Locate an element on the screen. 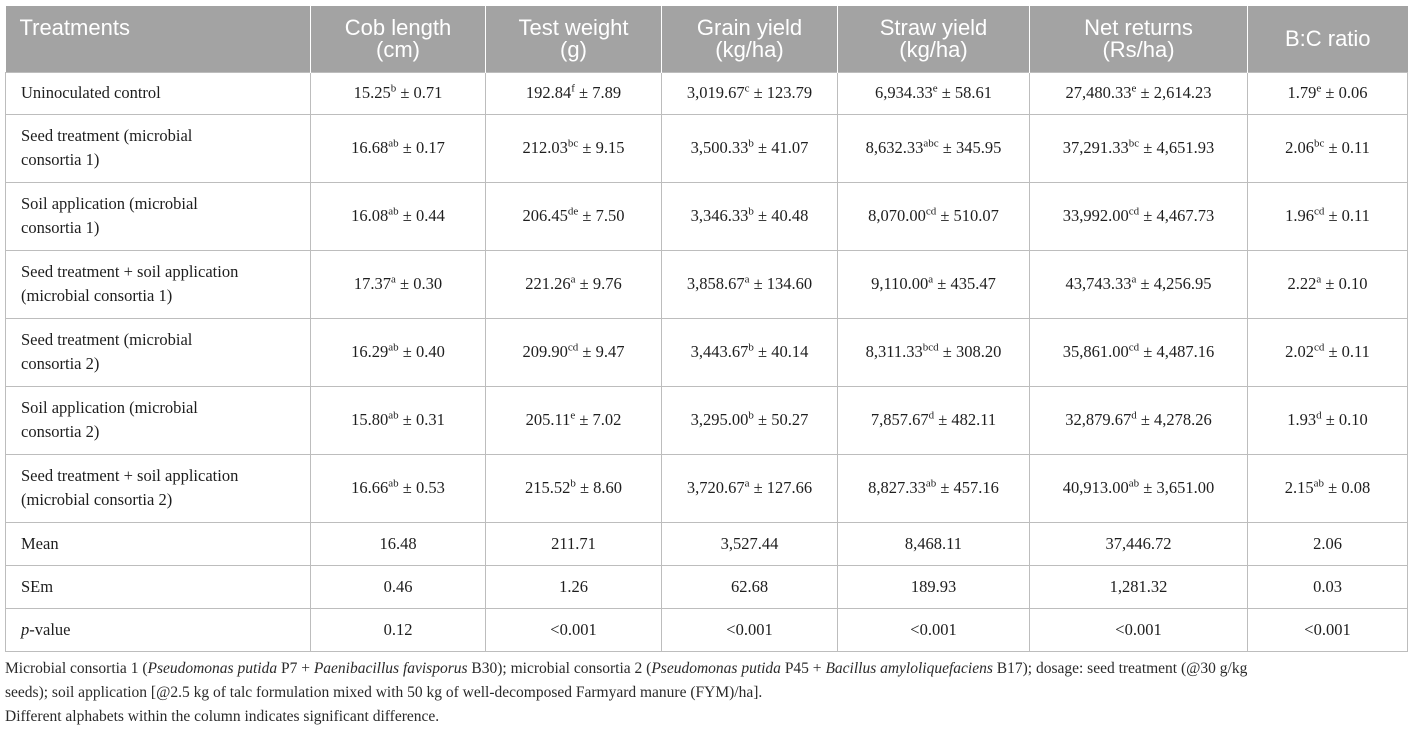 Image resolution: width=1411 pixels, height=733 pixels. footnote-text: B17); dosage: seed treatment (@30 g/kg is located at coordinates (1120, 668).